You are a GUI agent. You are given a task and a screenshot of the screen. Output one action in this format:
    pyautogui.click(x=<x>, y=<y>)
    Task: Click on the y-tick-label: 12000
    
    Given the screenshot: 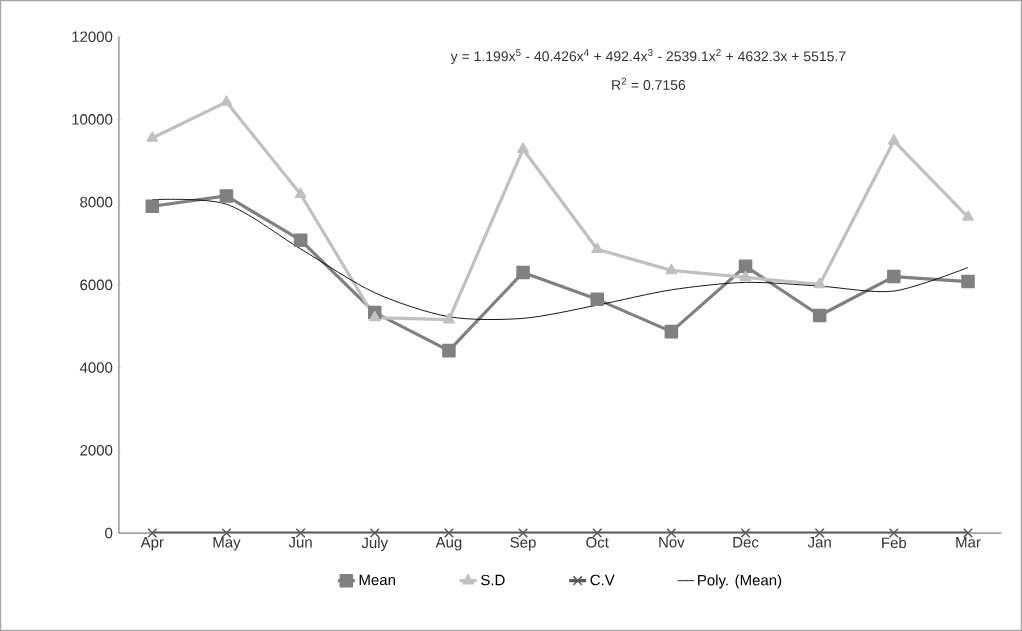 What is the action you would take?
    pyautogui.click(x=92, y=37)
    